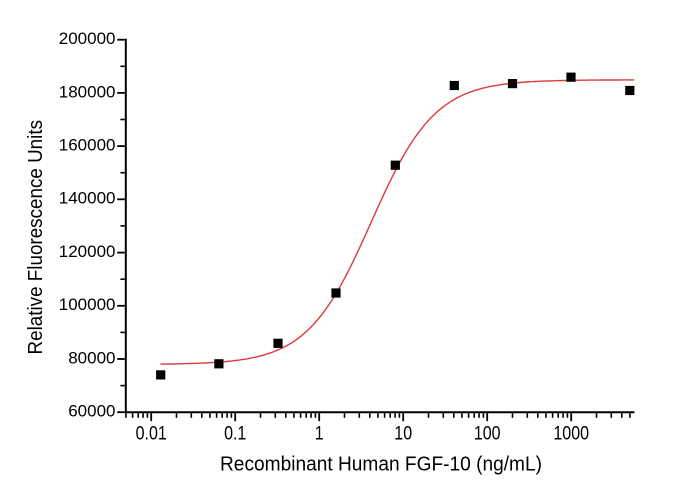  I want to click on svg-text: 100000, so click(87, 304).